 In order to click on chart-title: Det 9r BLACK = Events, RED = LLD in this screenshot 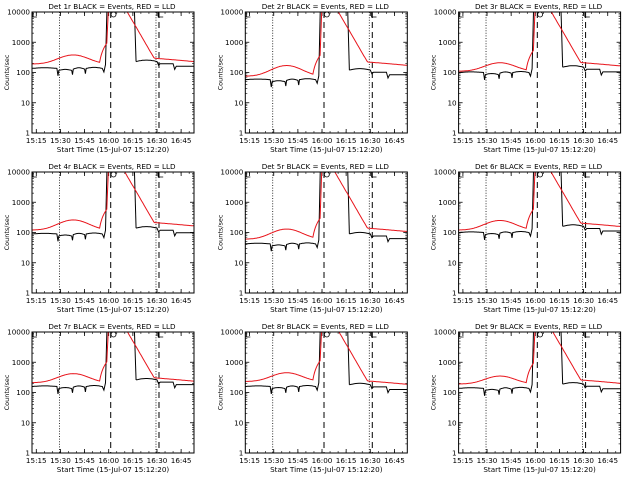, I will do `click(539, 326)`.